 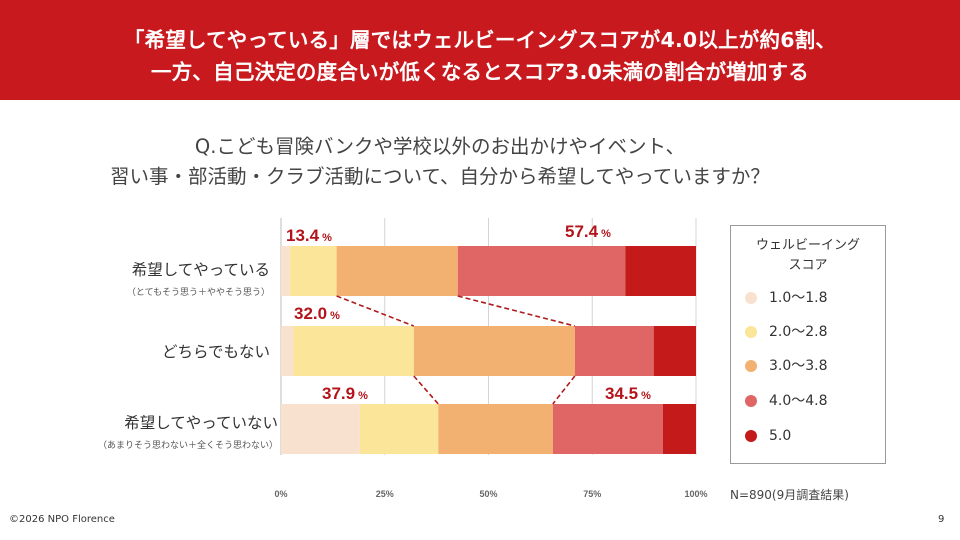 I want to click on legend-title-line-1: ウェルビーイング, so click(x=807, y=245).